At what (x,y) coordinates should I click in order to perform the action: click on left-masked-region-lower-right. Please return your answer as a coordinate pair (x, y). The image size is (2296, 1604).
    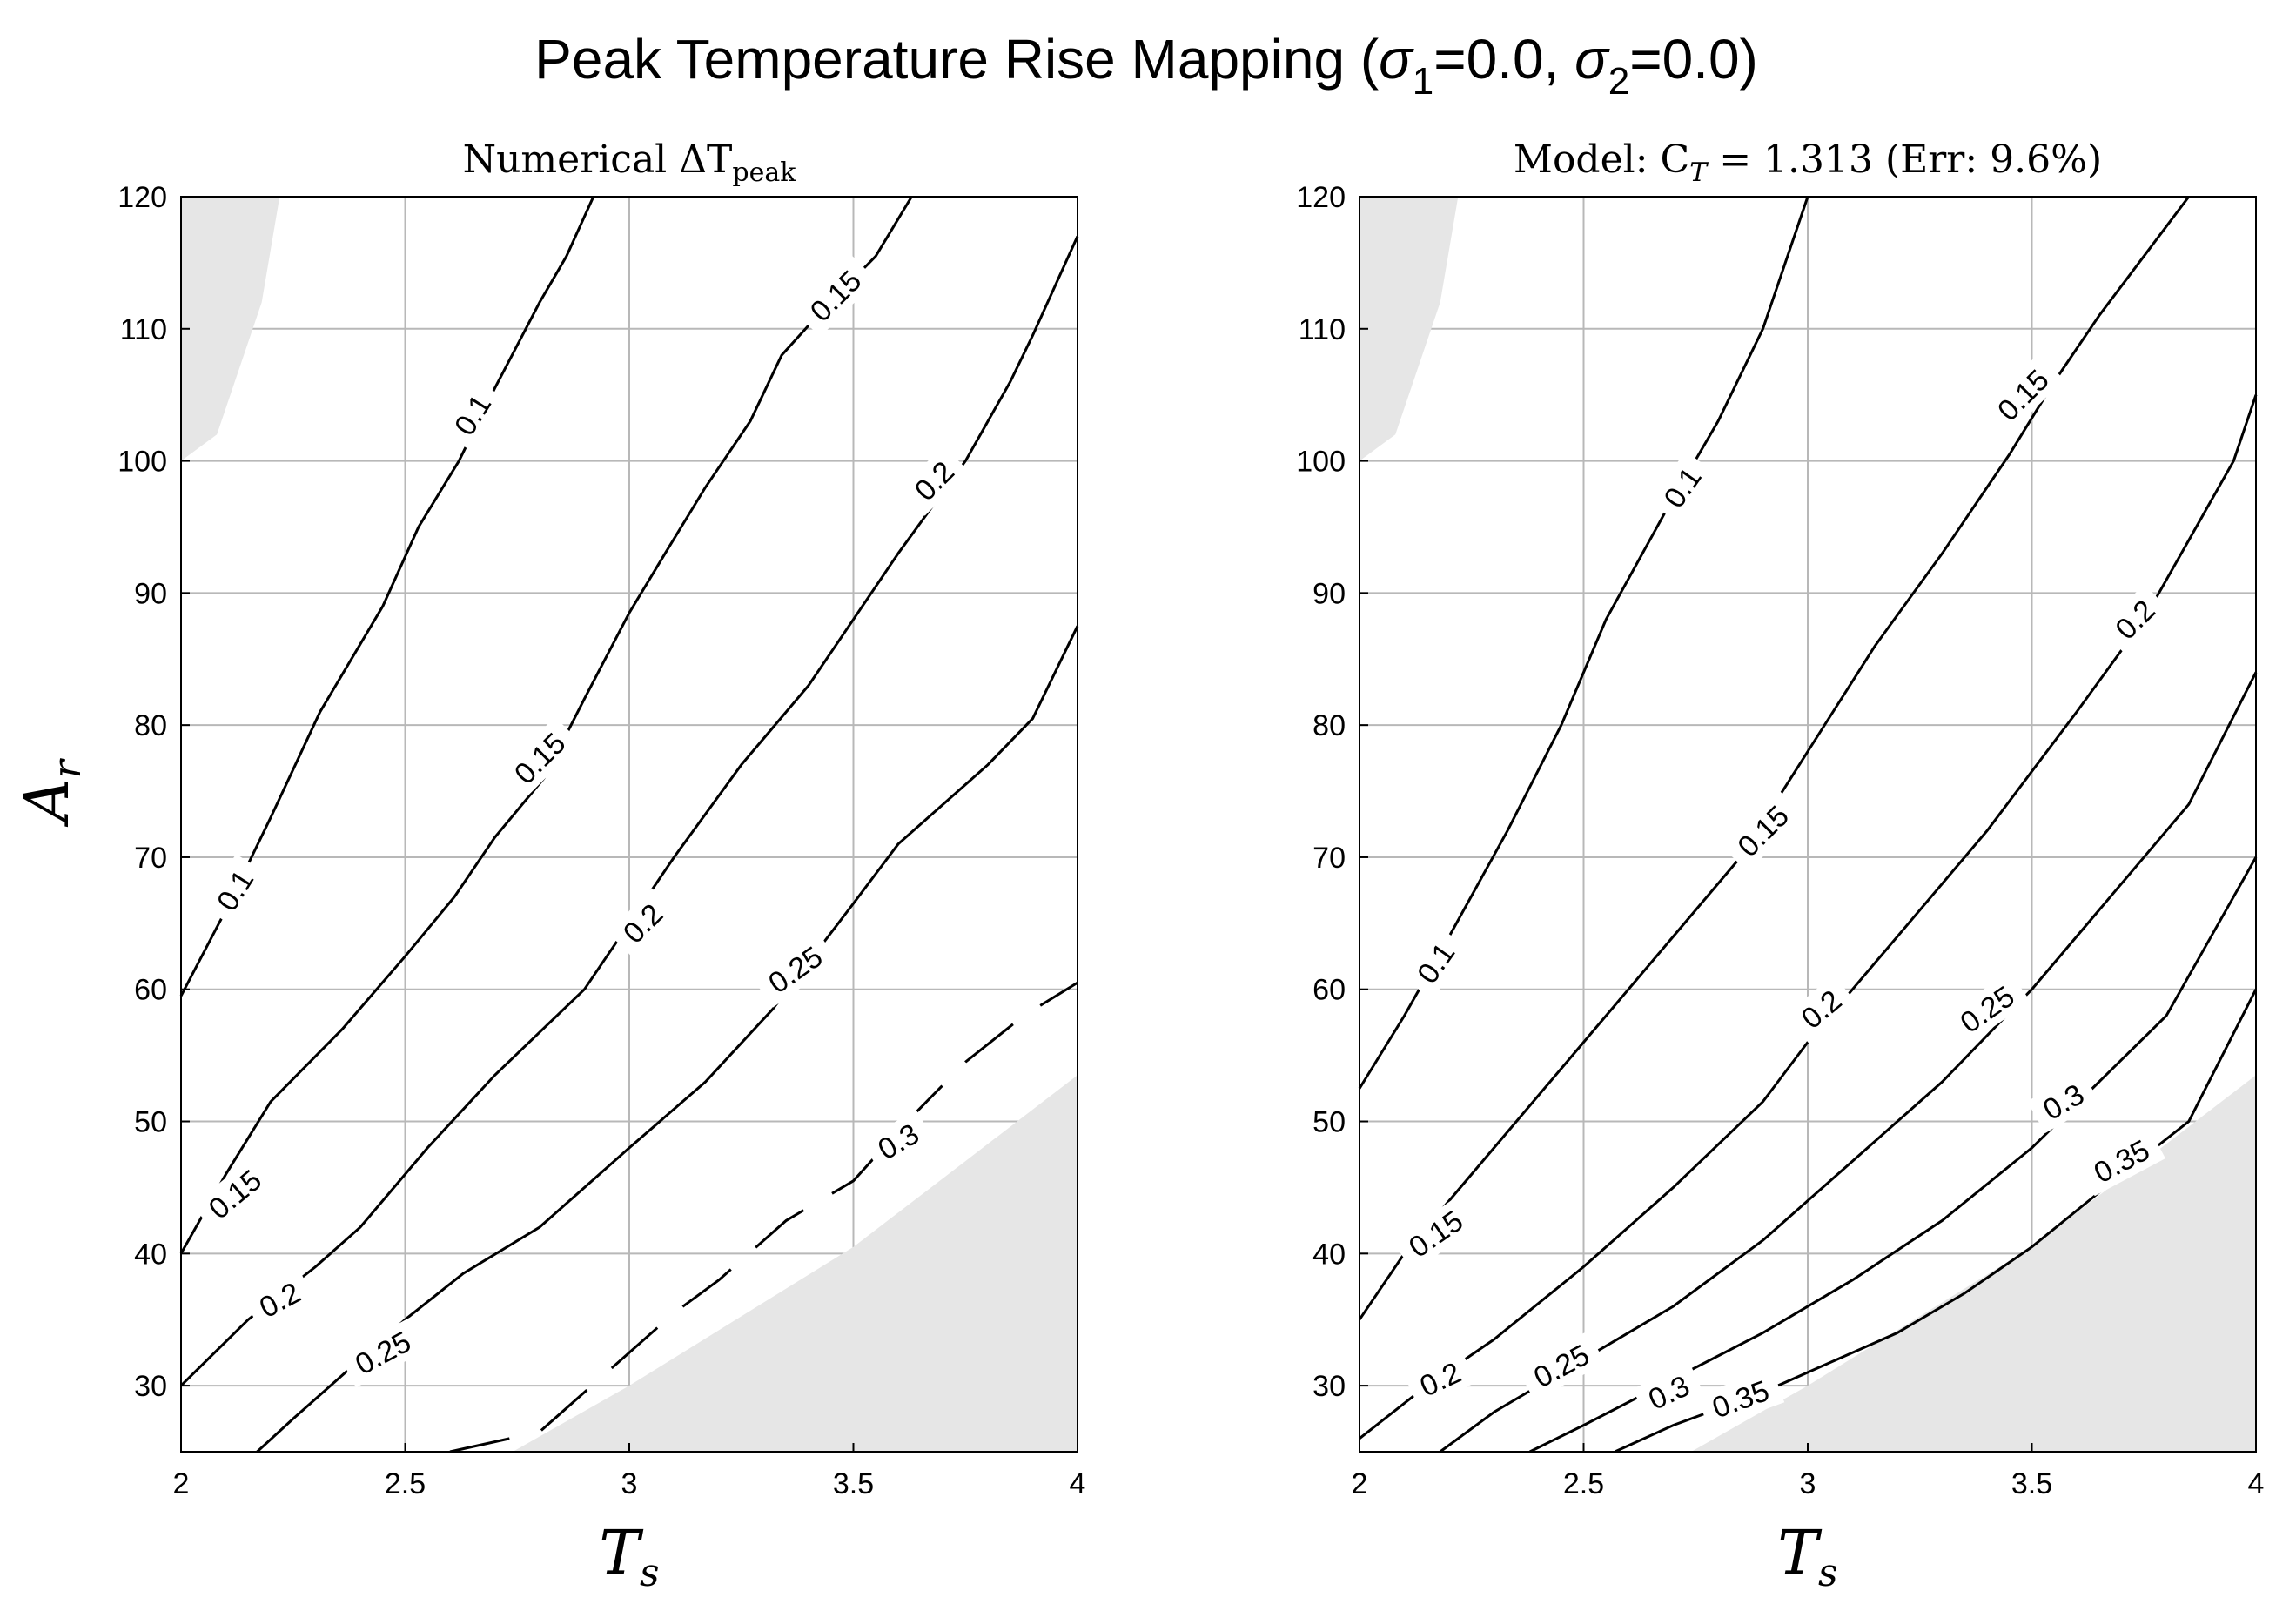
    Looking at the image, I should click on (795, 1263).